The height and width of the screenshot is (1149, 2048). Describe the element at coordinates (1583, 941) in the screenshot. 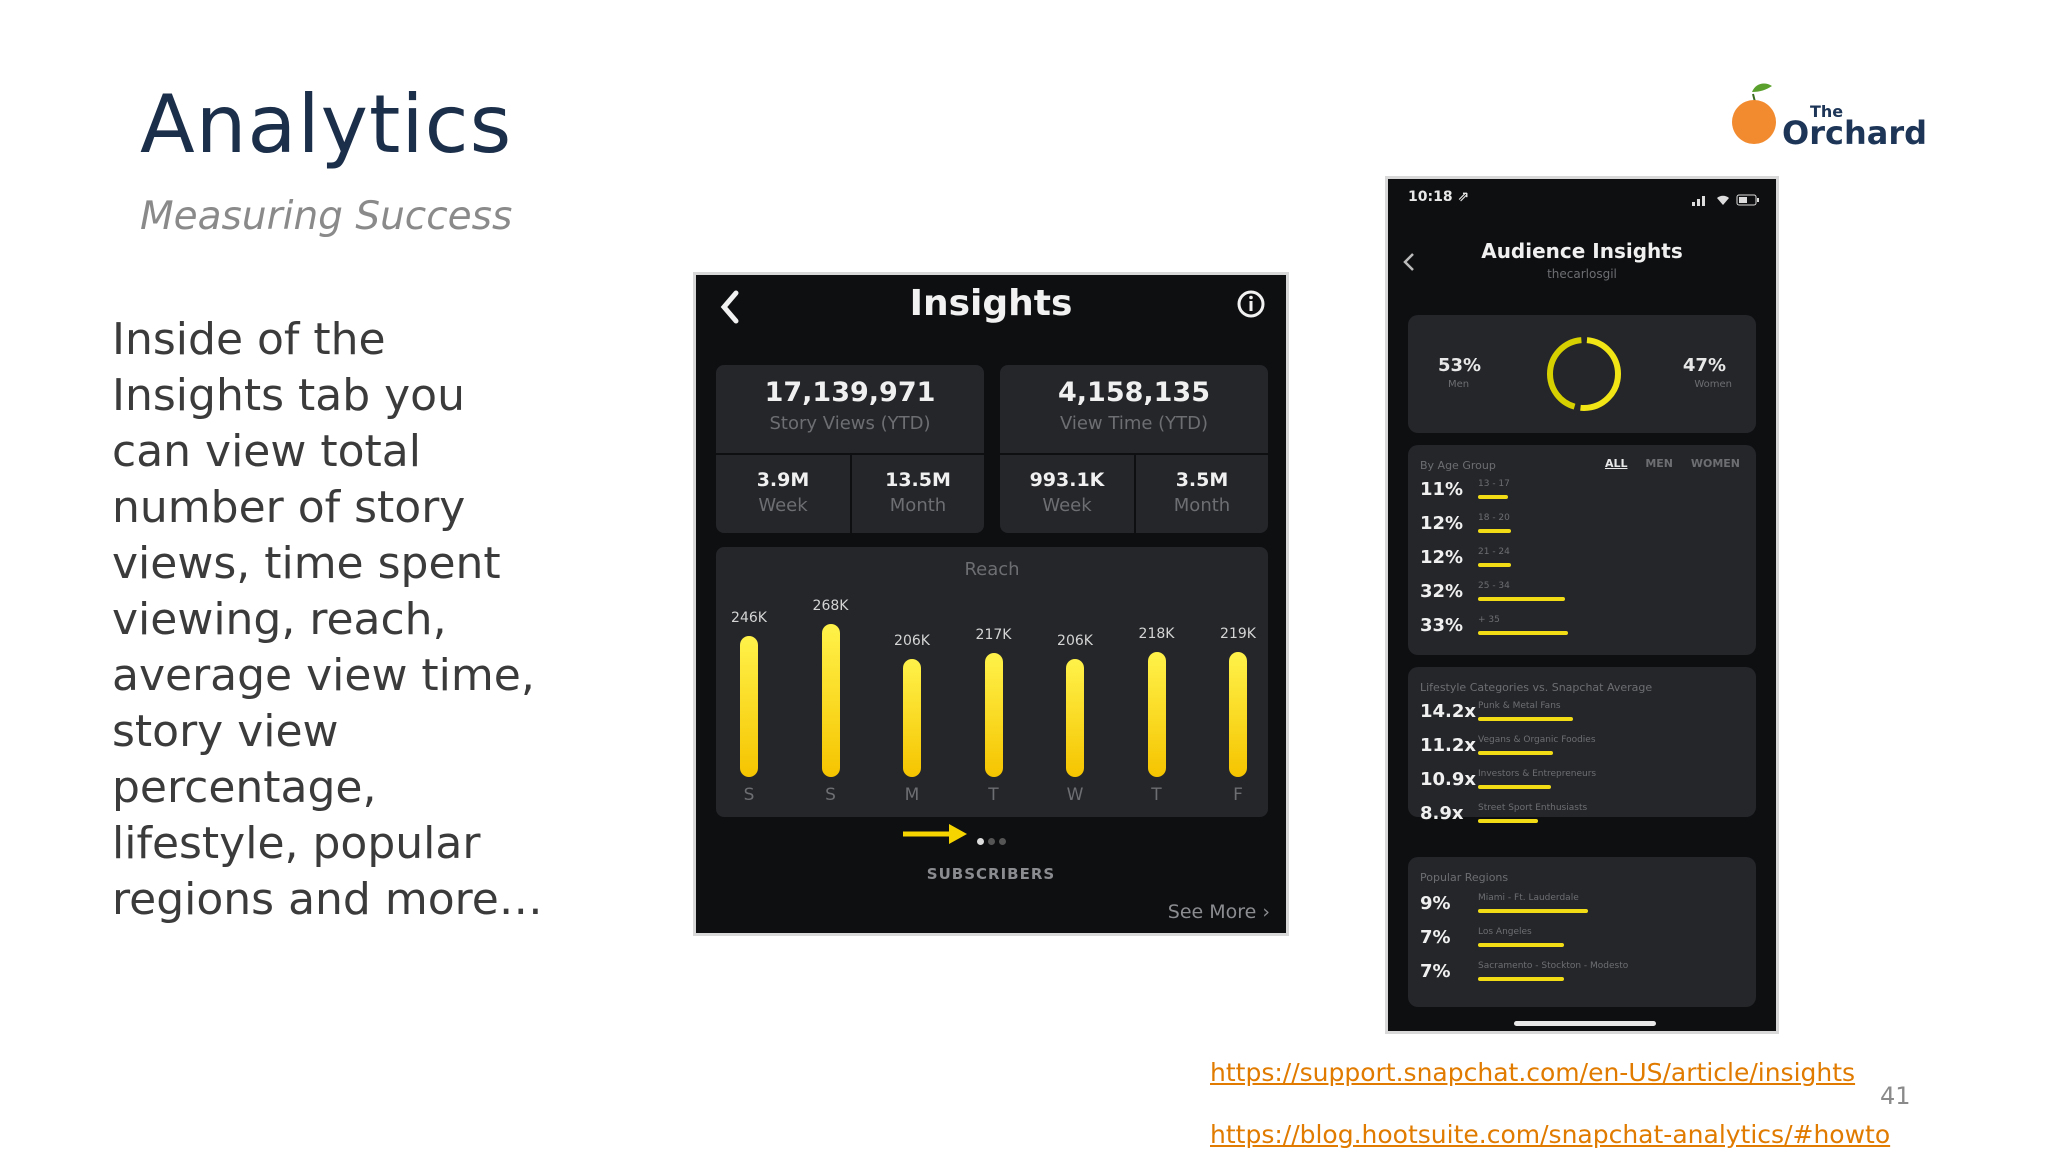

I see `region-row: 7% Los Angeles` at that location.